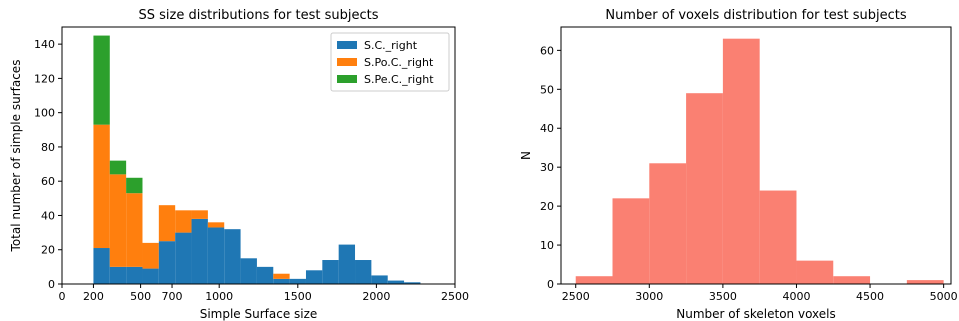  Describe the element at coordinates (259, 314) in the screenshot. I see `x-axis-label: Simple Surface size` at that location.